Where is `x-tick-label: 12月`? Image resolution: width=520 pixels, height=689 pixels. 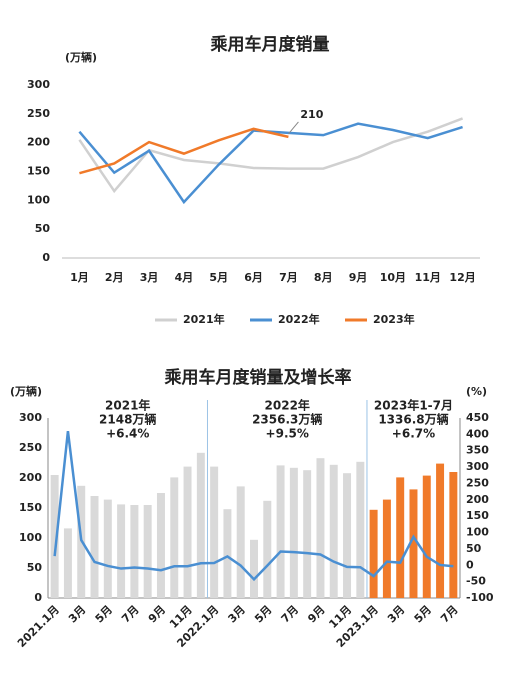 x-tick-label: 12月 is located at coordinates (462, 277).